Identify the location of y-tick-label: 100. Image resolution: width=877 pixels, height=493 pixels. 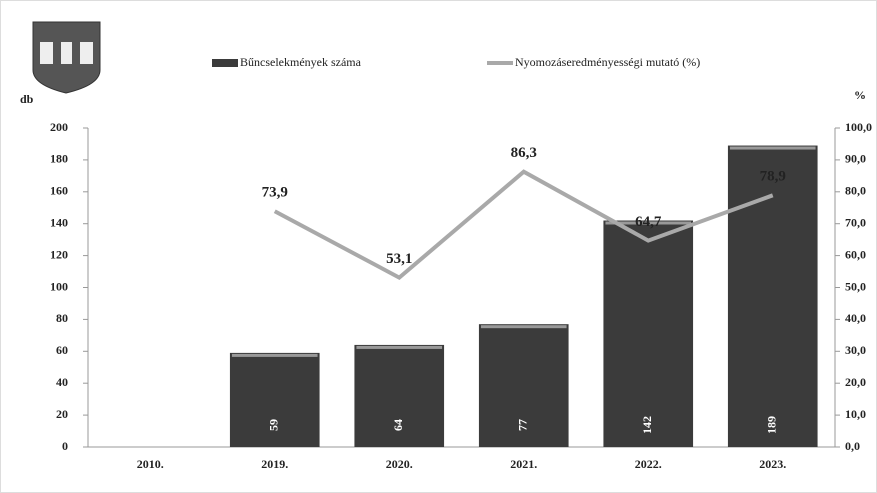
(59, 286).